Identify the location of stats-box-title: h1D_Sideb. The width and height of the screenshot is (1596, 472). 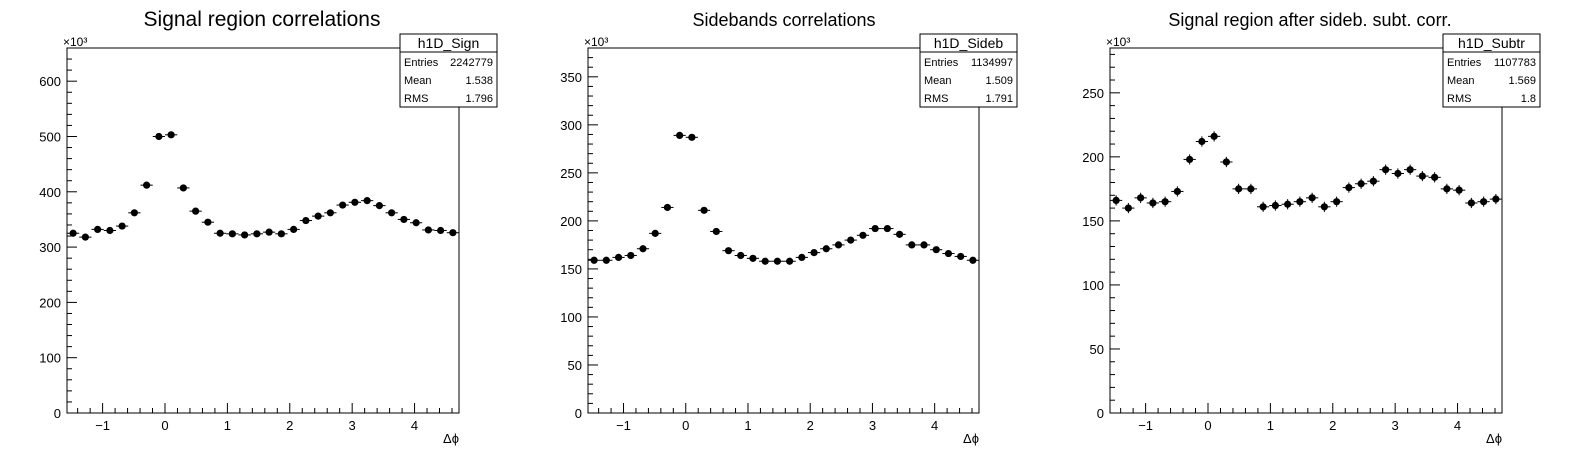
(968, 43).